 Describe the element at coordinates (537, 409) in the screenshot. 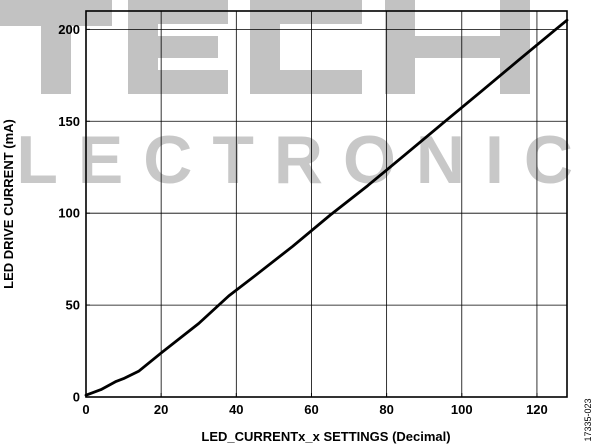

I see `x-tick-label: 120` at that location.